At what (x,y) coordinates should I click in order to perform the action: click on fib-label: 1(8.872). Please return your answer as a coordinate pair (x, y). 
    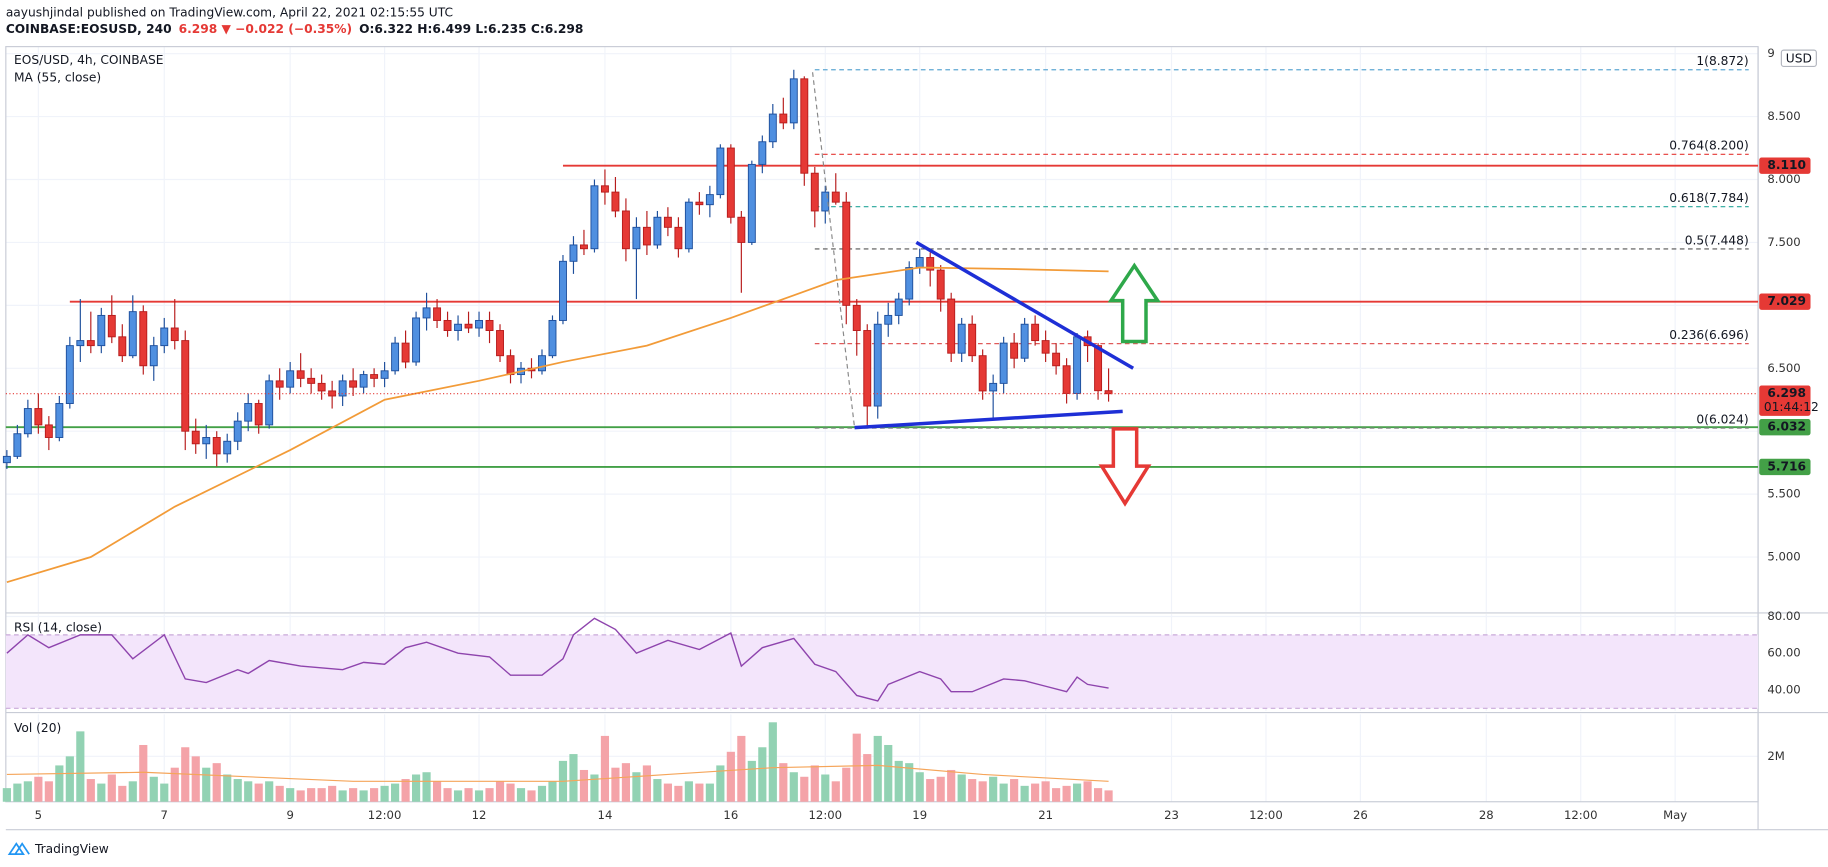
    Looking at the image, I should click on (1722, 61).